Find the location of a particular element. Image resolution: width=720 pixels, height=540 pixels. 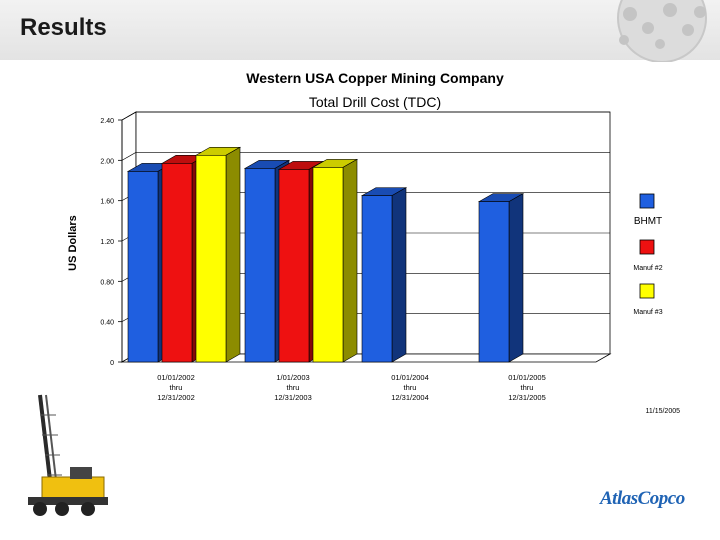

legend-bhmt-label: BHMT is located at coordinates (648, 221).